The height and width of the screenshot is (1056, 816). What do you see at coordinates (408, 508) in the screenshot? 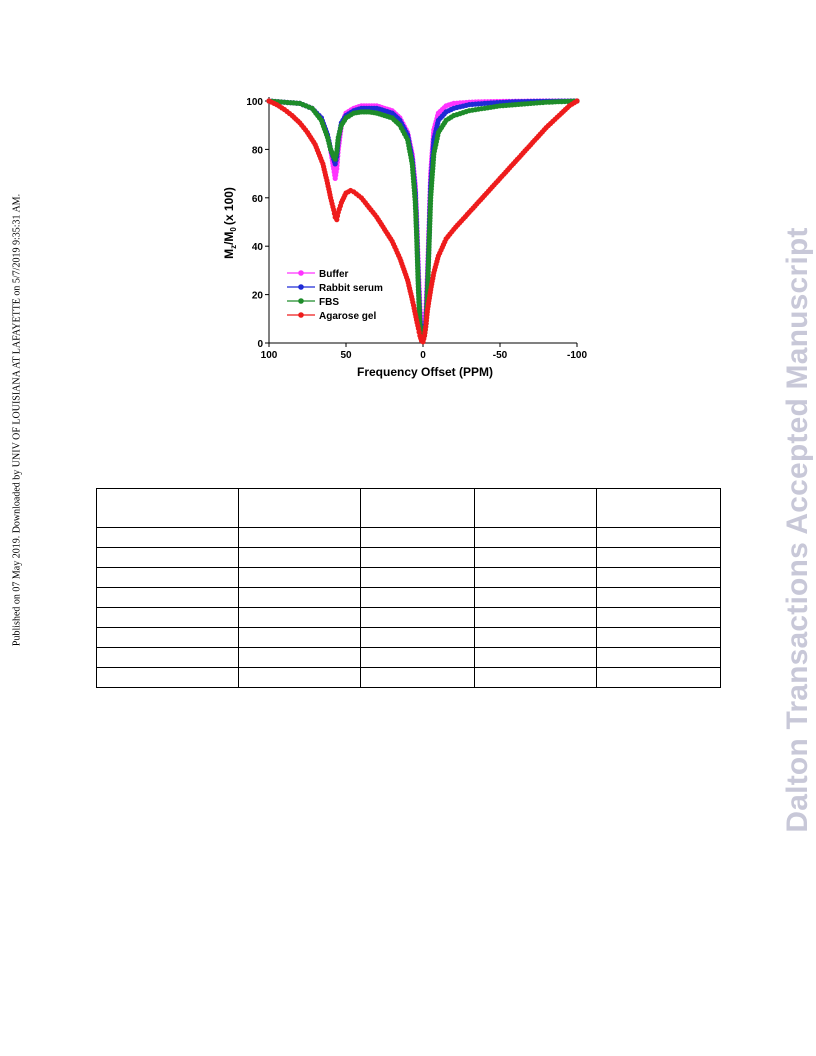
I see `table-header-row` at bounding box center [408, 508].